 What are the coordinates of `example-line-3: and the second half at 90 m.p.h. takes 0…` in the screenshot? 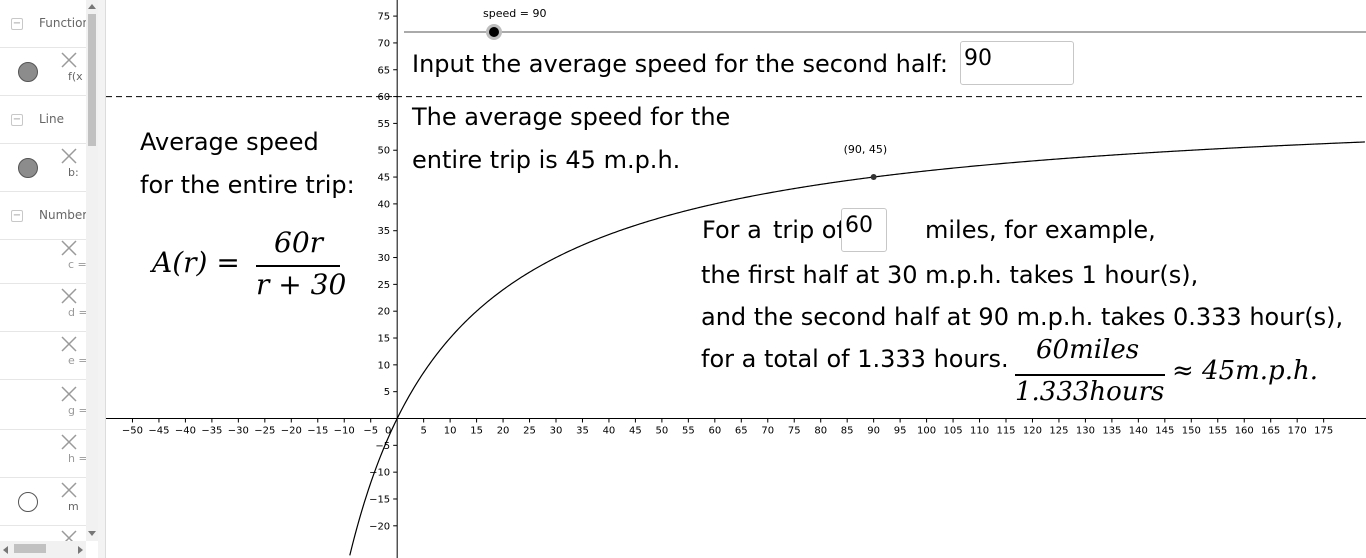 It's located at (1022, 317).